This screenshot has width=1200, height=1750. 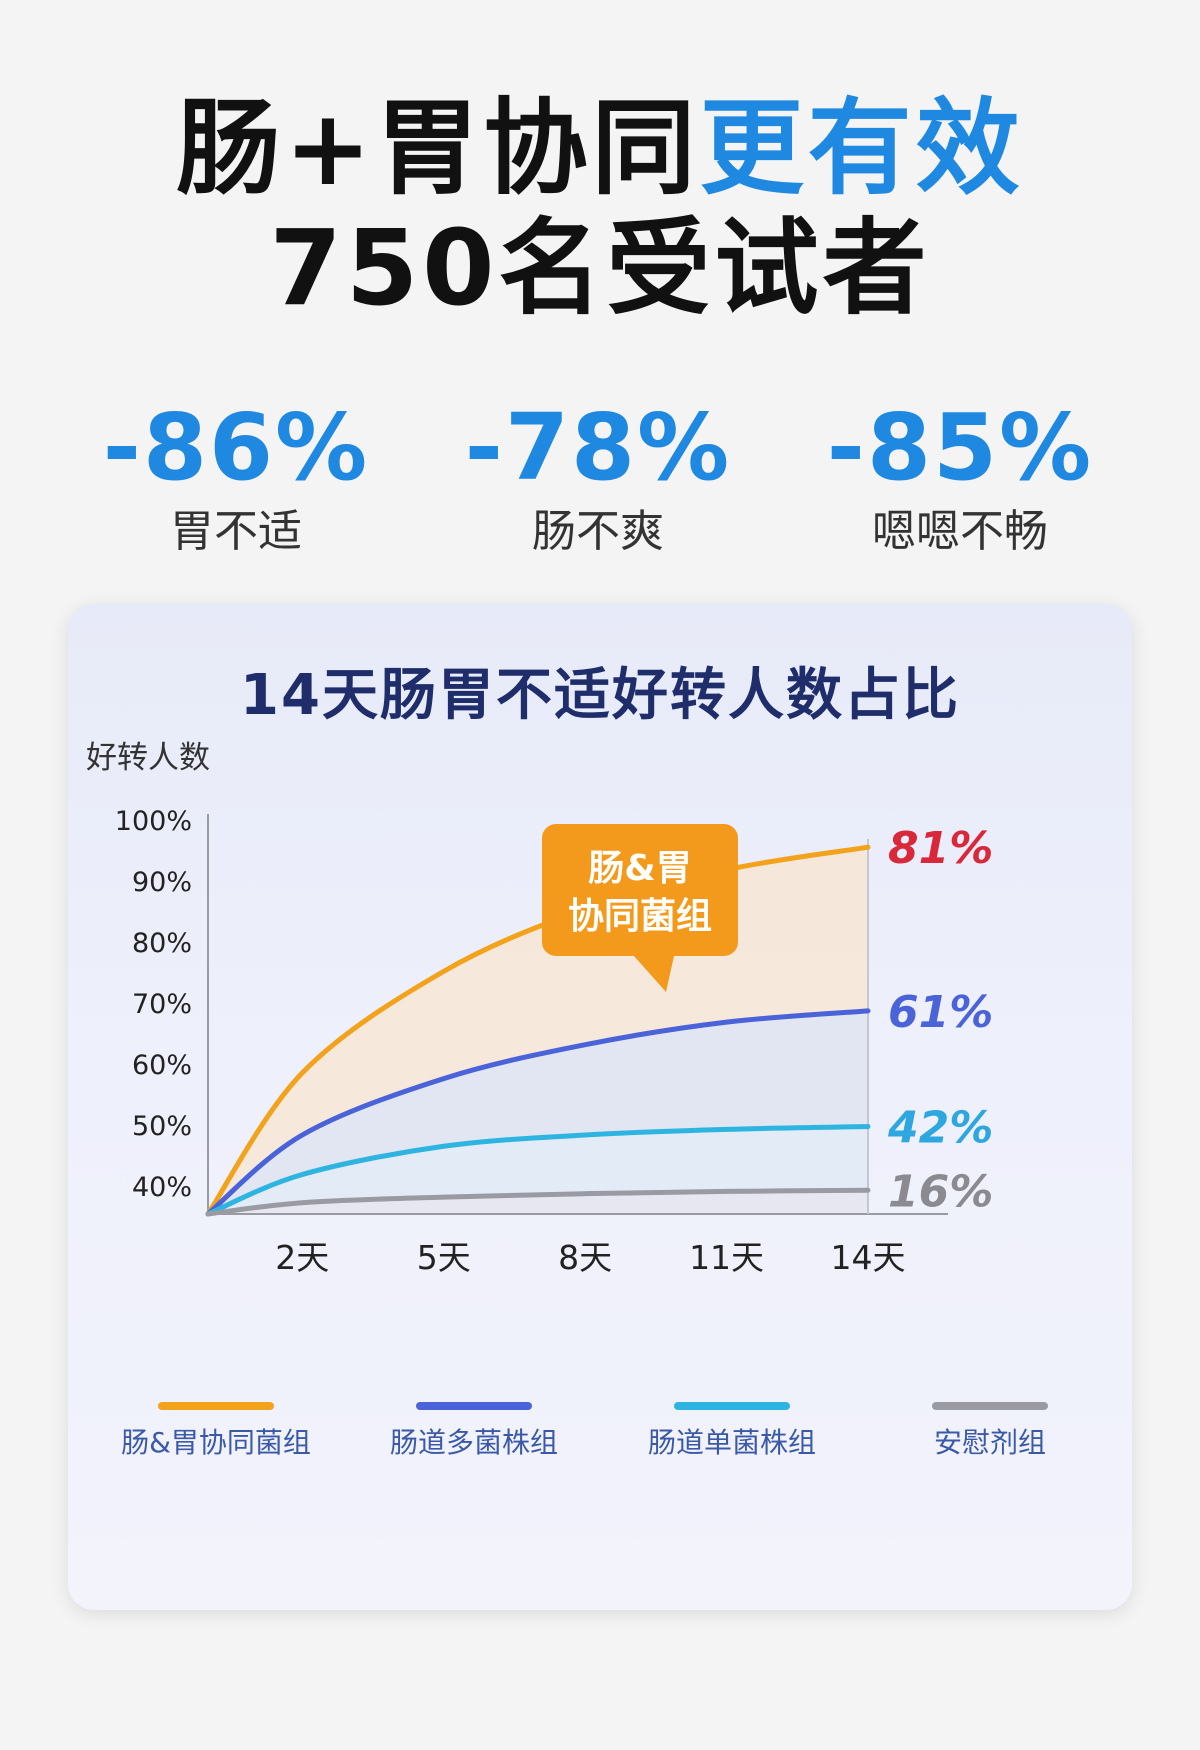 What do you see at coordinates (236, 531) in the screenshot?
I see `stat-label: 胃不适` at bounding box center [236, 531].